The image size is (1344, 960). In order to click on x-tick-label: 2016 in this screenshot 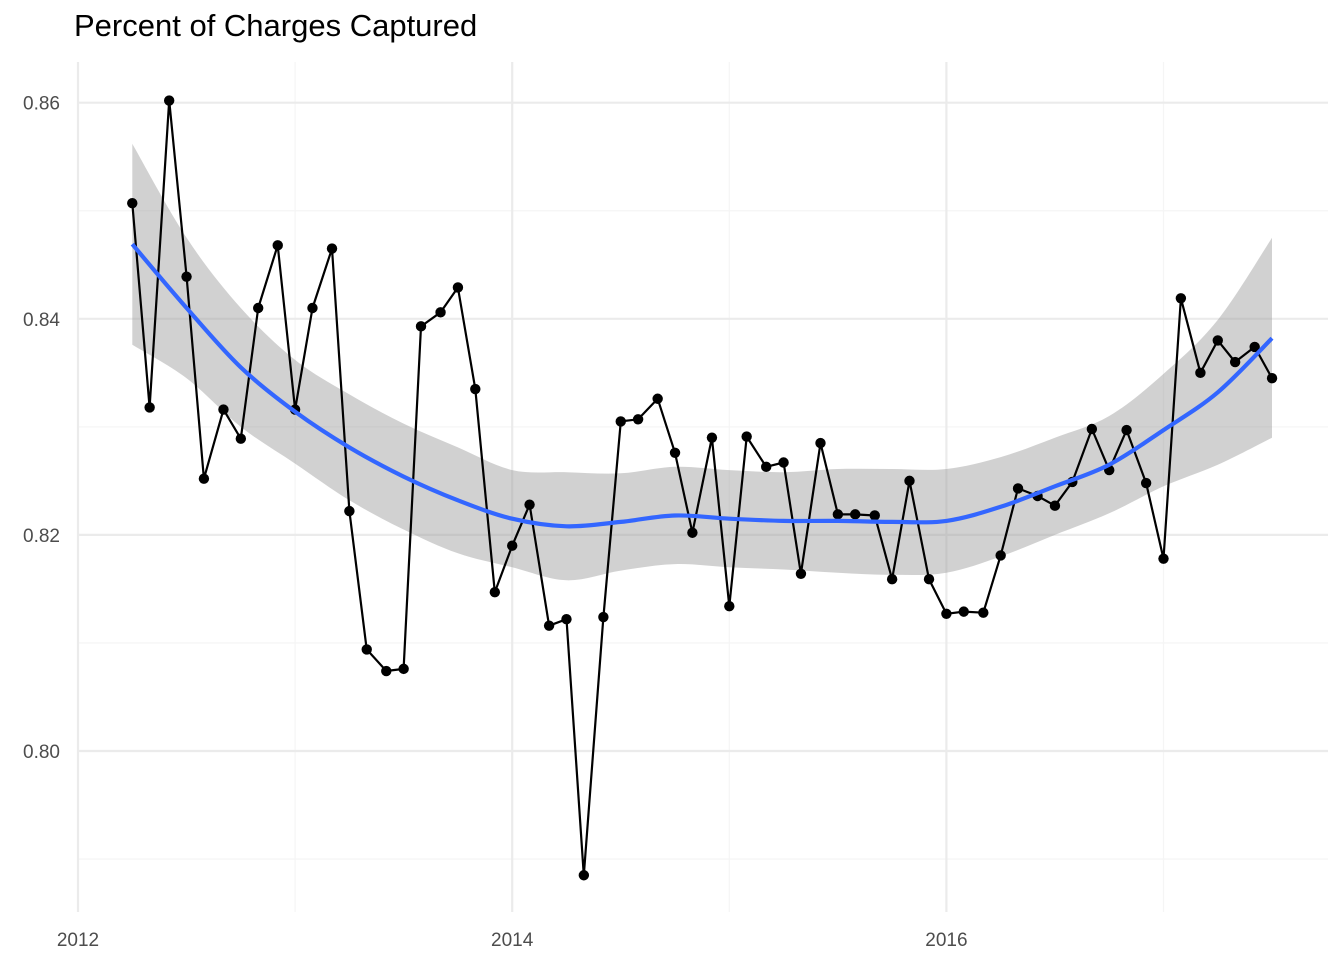, I will do `click(946, 940)`.